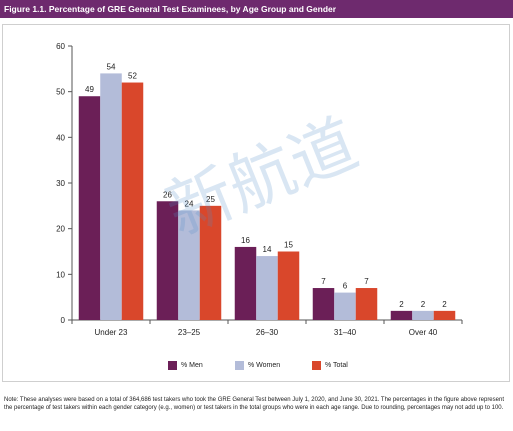  Describe the element at coordinates (111, 66) in the screenshot. I see `bar-value-label: 54` at that location.